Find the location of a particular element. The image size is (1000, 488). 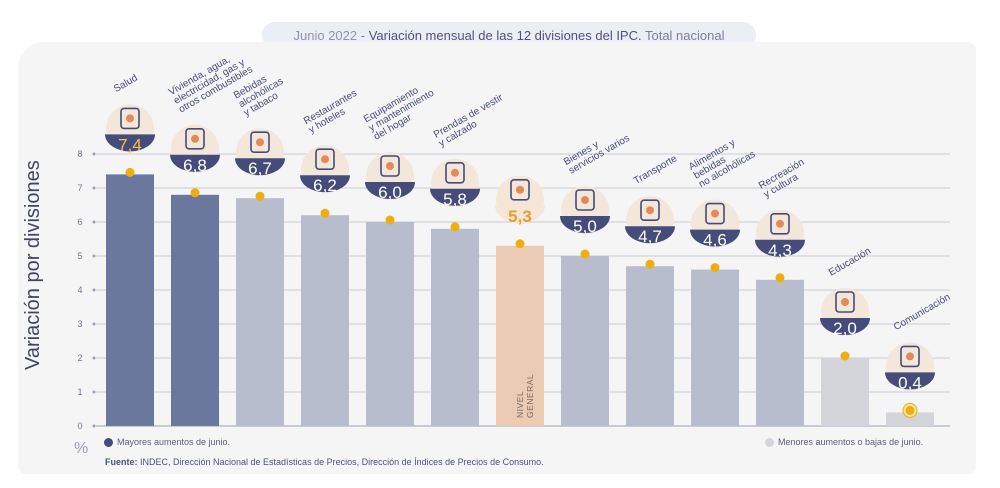

category-label-line: Educación is located at coordinates (850, 262).